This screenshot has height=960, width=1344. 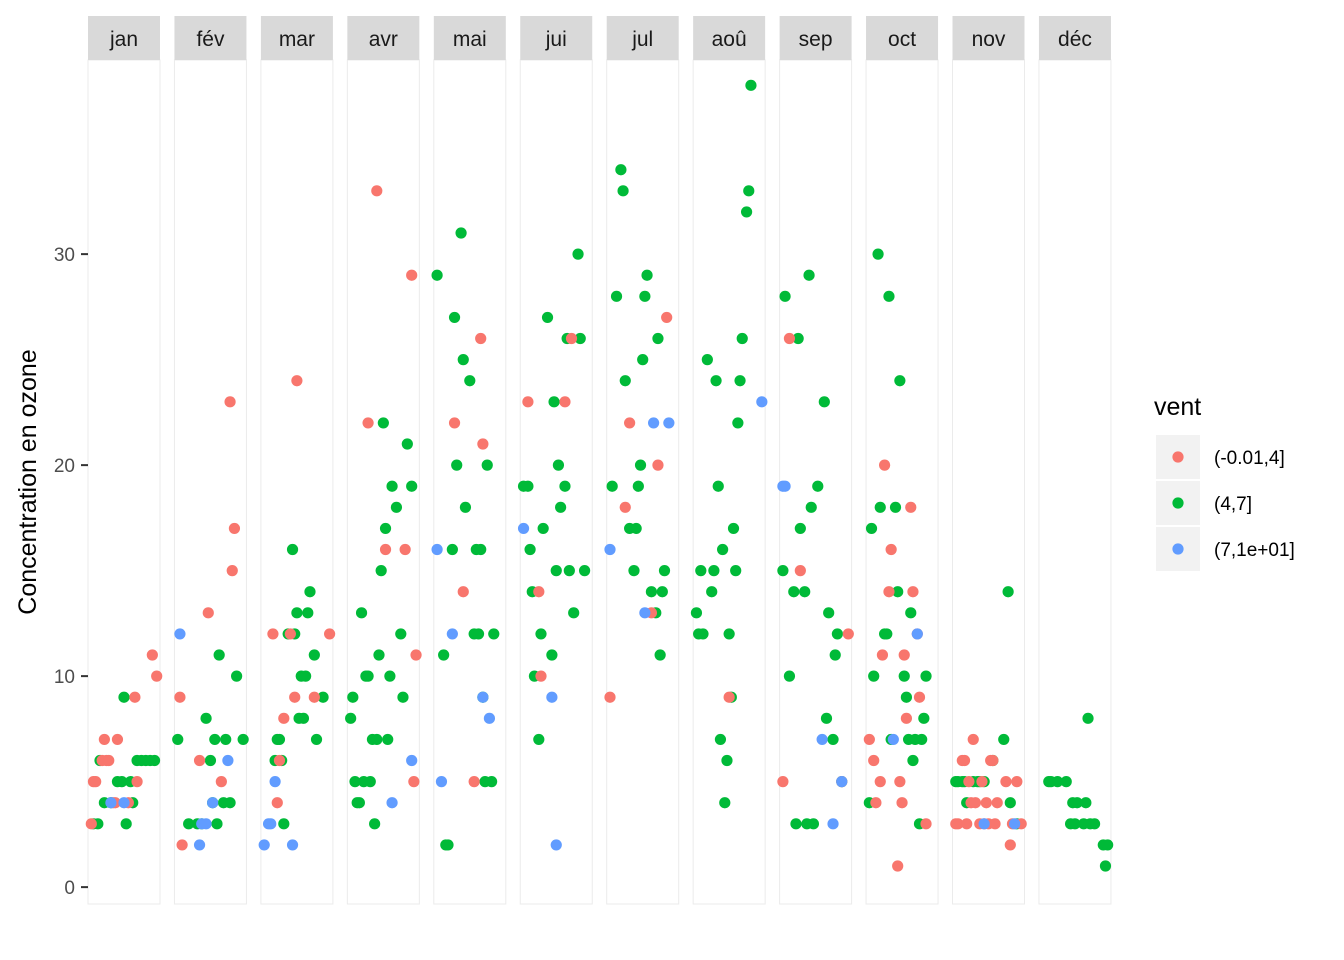 I want to click on facet-label-2: fév, so click(x=210, y=39).